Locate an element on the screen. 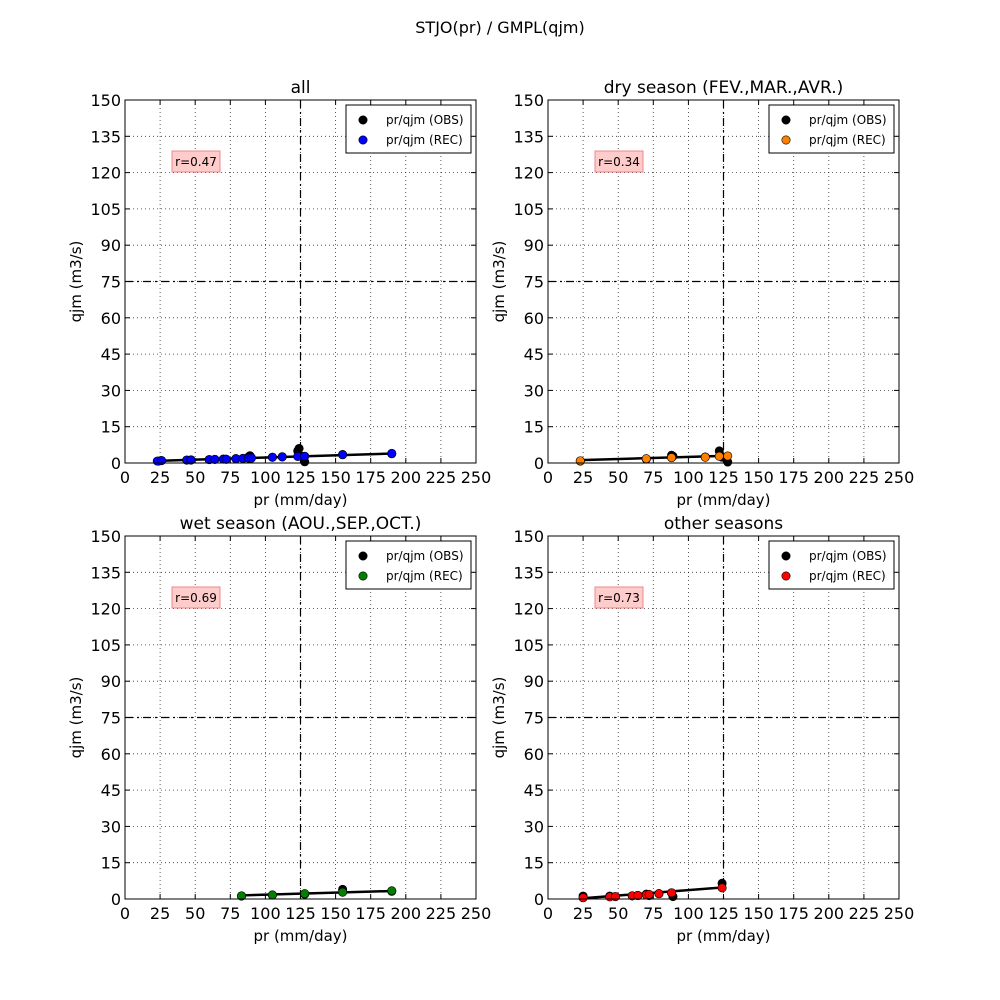 The image size is (1000, 1000). legend-label: pr/qjm (OBS) is located at coordinates (425, 120).